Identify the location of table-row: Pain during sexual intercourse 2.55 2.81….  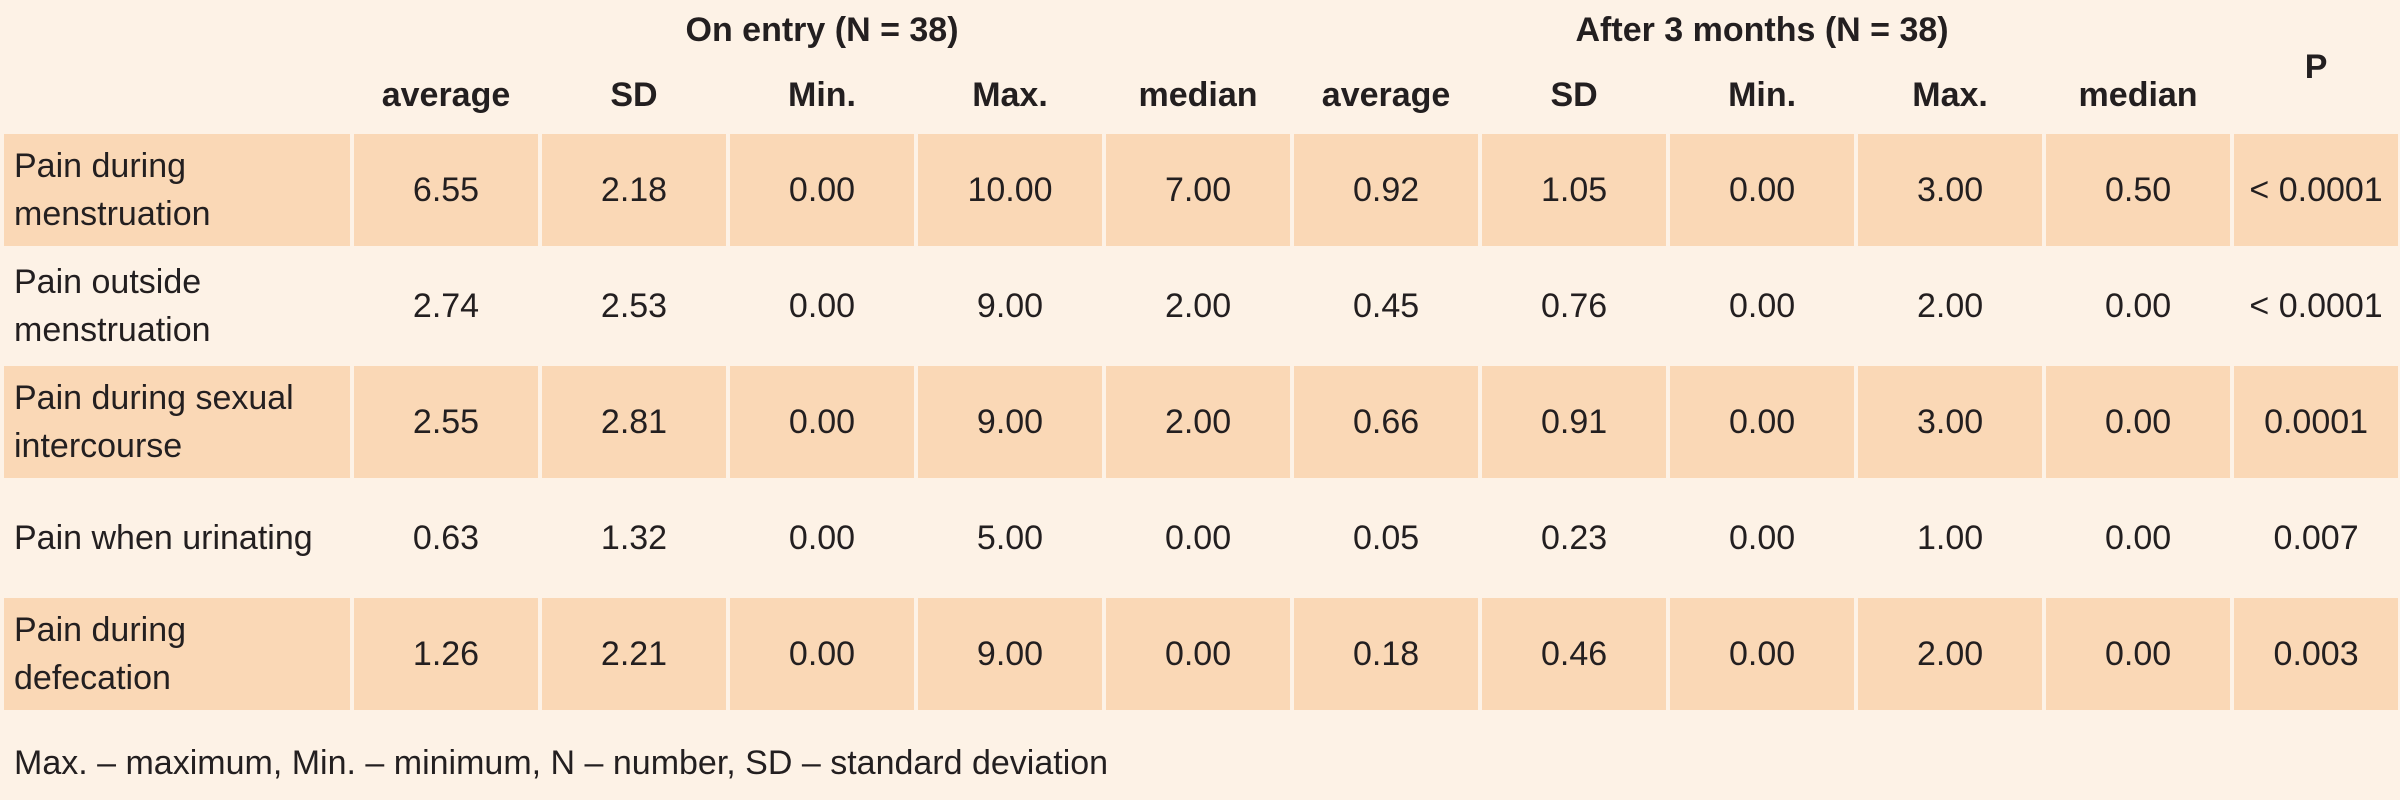
(1201, 422).